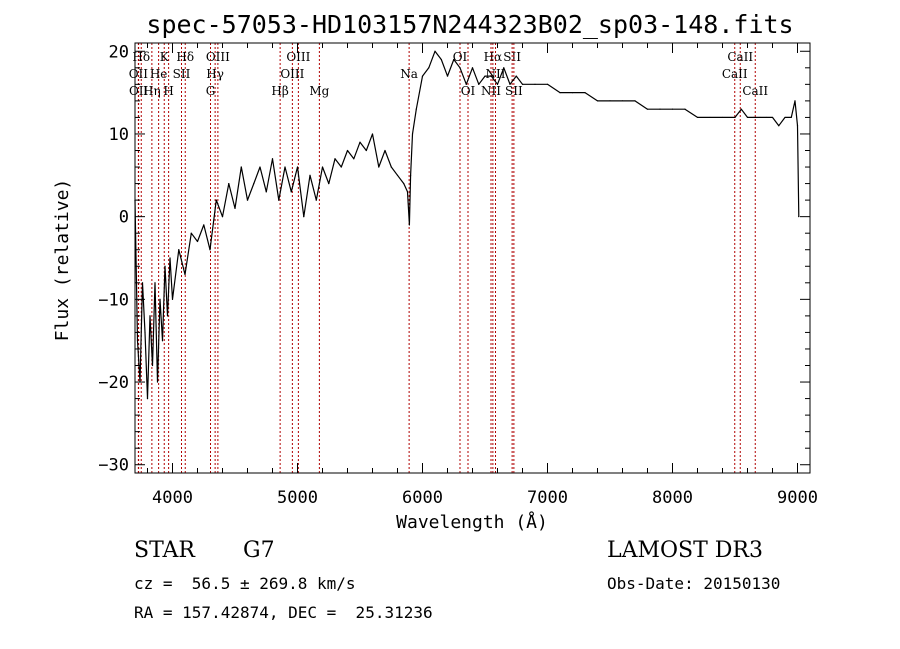 This screenshot has height=649, width=900. Describe the element at coordinates (113, 466) in the screenshot. I see `y-tick-label: −30` at that location.